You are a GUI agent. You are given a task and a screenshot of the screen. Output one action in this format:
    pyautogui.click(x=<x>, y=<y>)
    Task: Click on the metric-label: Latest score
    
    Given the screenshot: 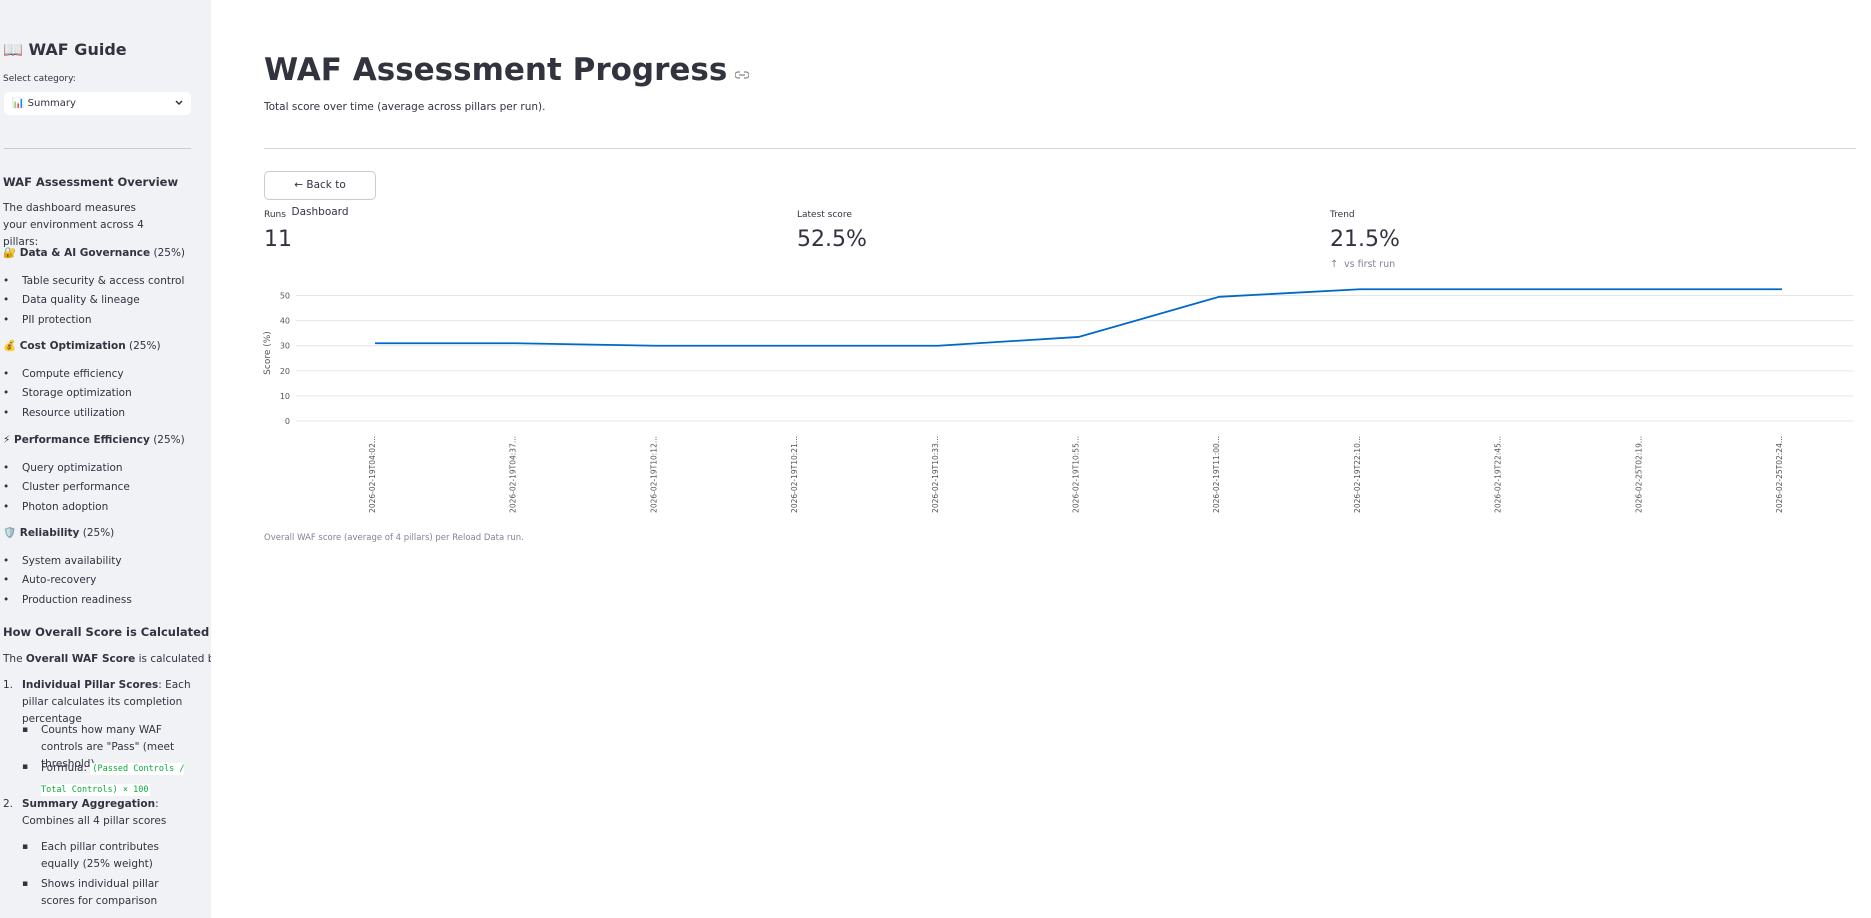 What is the action you would take?
    pyautogui.click(x=824, y=215)
    